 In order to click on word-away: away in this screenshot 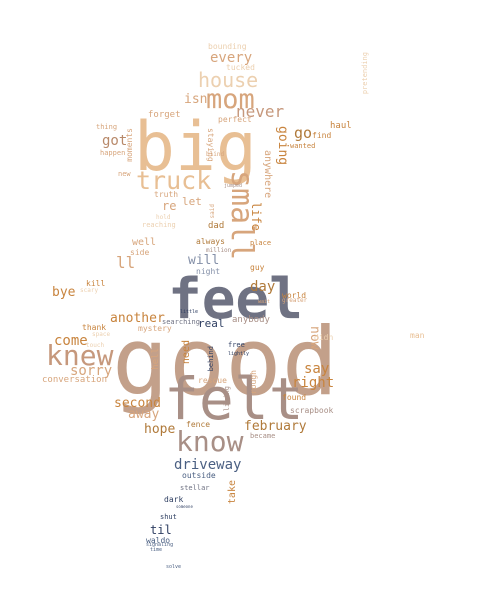, I will do `click(144, 414)`.